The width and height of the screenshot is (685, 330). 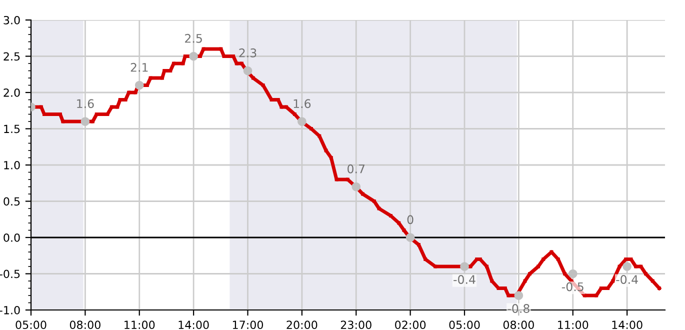 I want to click on x-tick-label: 20:00, so click(x=302, y=325).